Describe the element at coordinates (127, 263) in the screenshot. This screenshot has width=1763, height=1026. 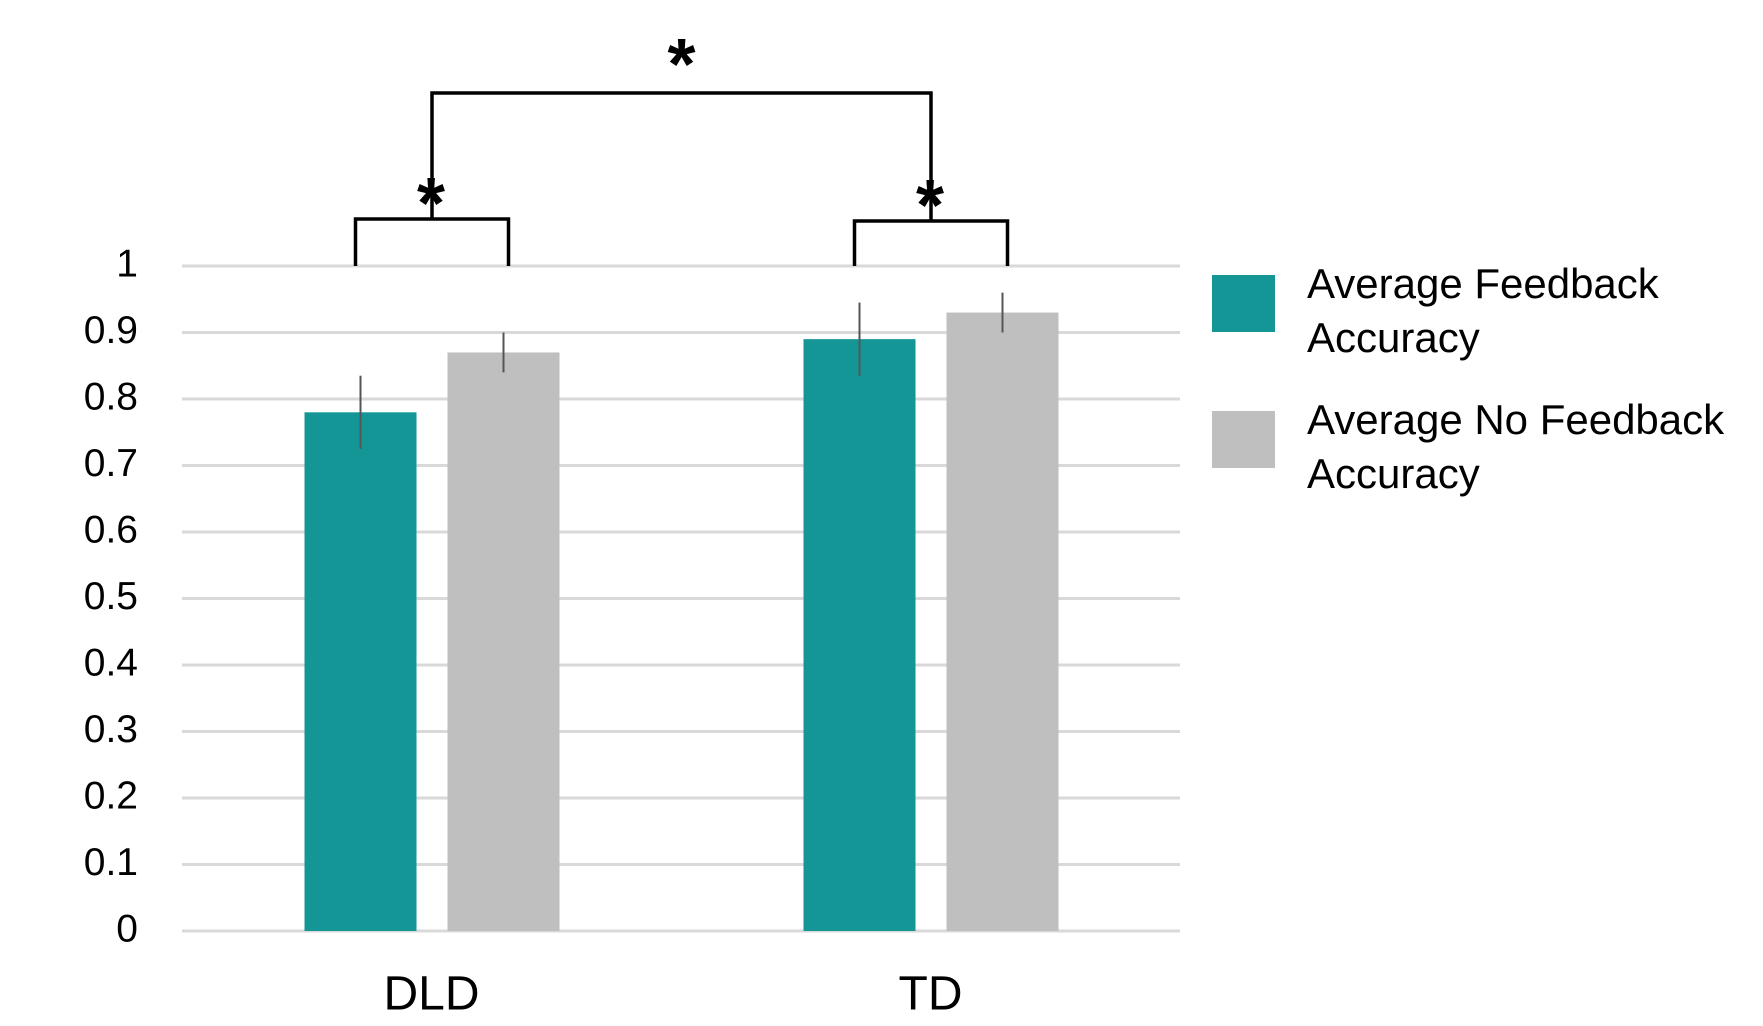
I see `y-tick-label: 1` at that location.